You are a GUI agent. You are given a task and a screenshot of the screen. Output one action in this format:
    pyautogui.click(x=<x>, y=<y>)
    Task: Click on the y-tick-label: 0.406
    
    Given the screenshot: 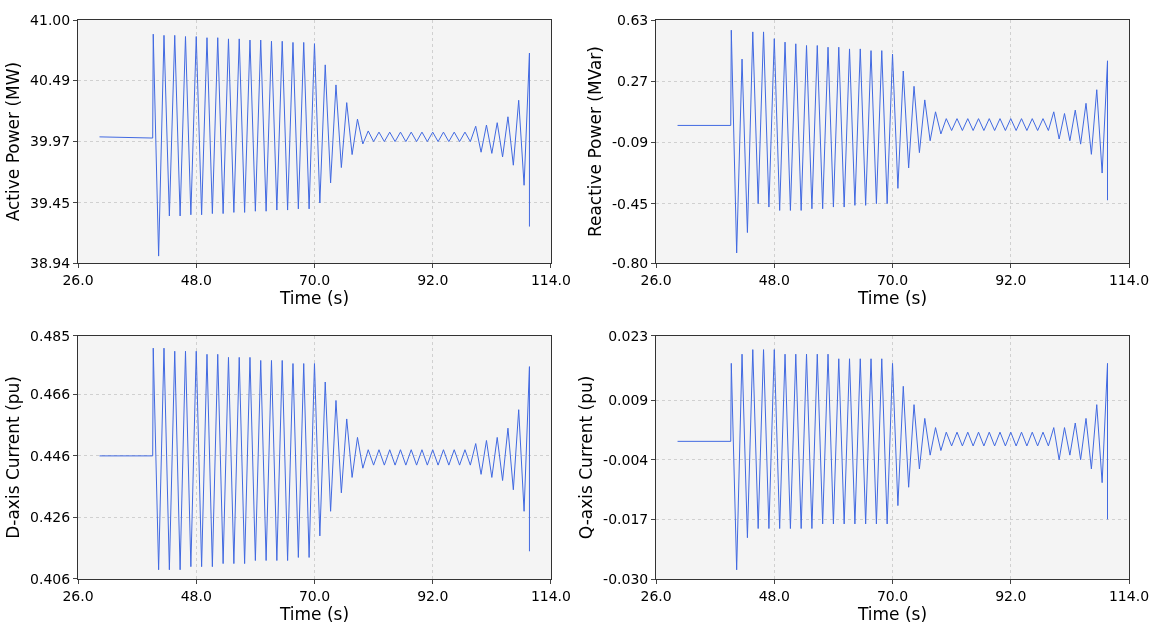 What is the action you would take?
    pyautogui.click(x=50, y=578)
    